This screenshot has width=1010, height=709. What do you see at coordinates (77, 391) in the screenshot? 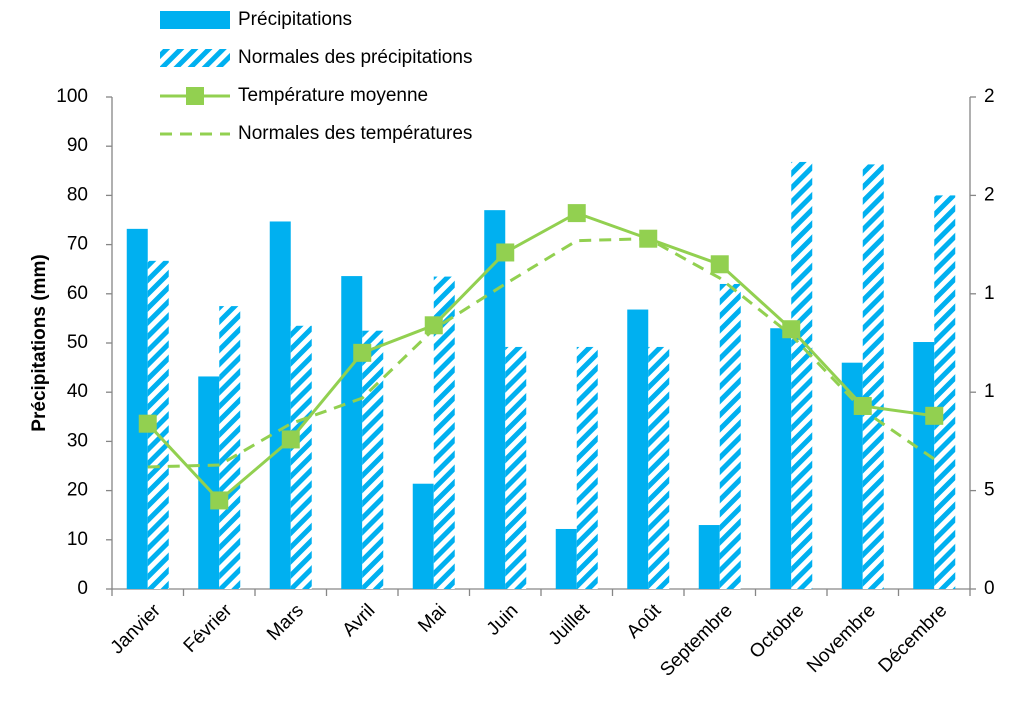
I see `y-tick-label: 40` at bounding box center [77, 391].